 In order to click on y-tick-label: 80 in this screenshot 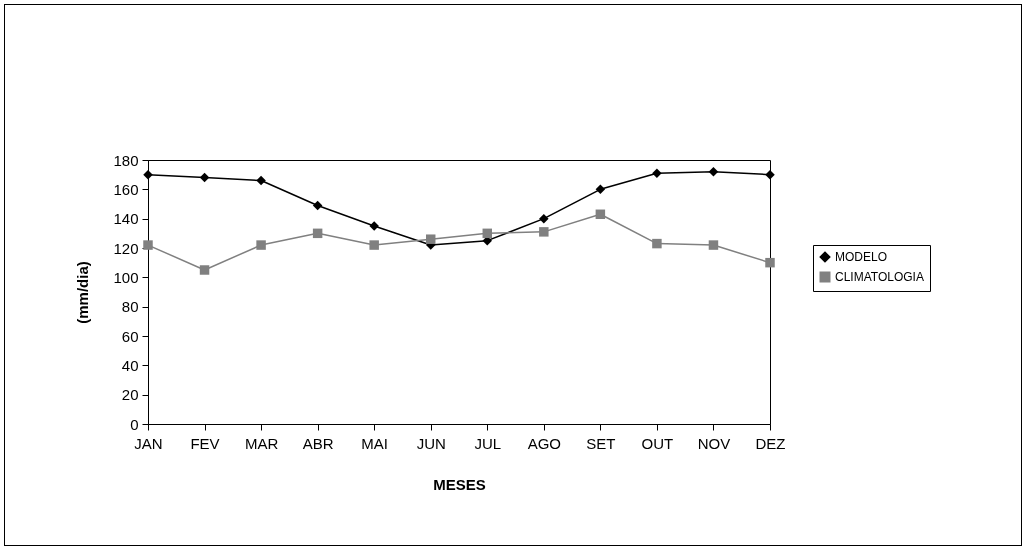, I will do `click(130, 307)`.